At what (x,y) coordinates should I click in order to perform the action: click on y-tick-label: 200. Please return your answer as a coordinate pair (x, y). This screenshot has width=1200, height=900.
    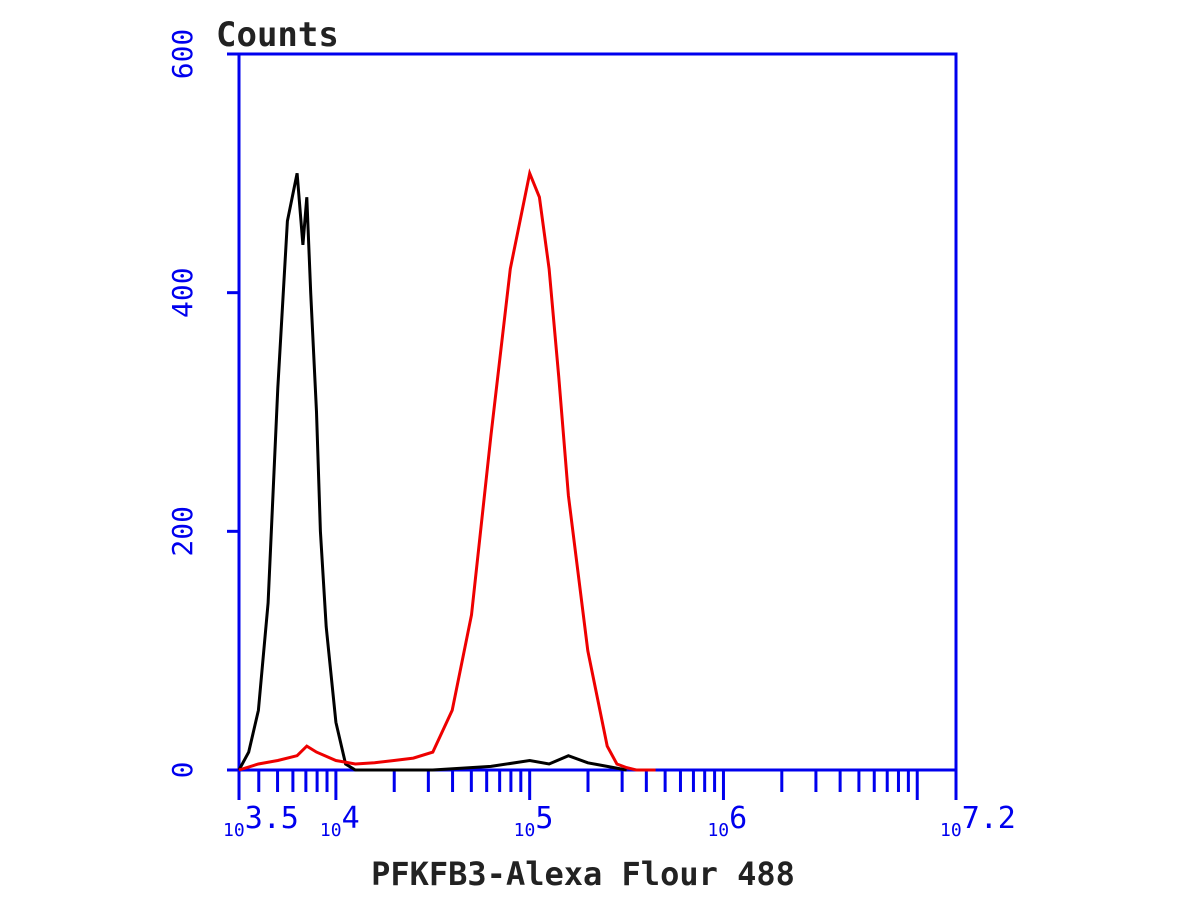
    Looking at the image, I should click on (182, 531).